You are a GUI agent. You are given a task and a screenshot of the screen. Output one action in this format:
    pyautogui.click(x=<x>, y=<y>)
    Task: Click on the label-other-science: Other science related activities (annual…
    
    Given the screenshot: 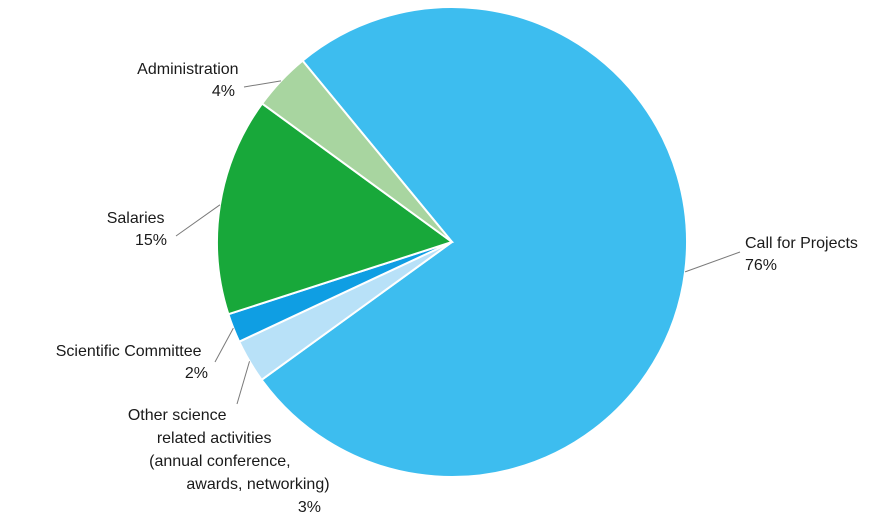 What is the action you would take?
    pyautogui.click(x=231, y=461)
    